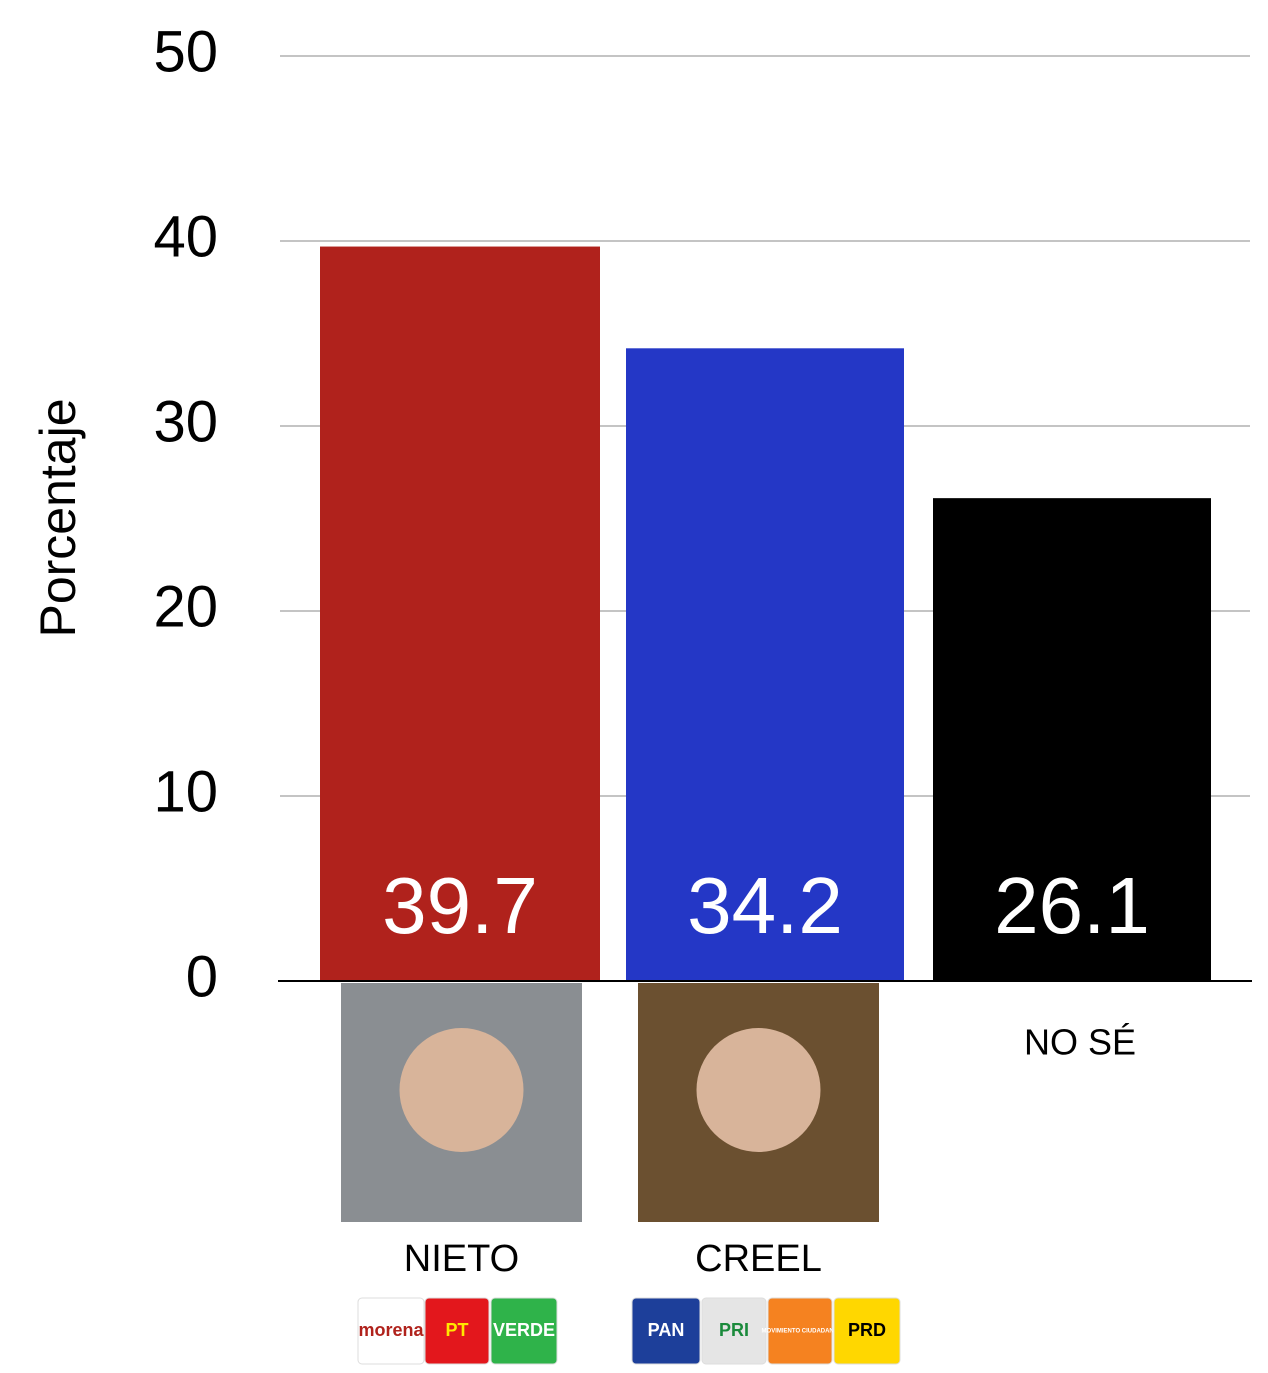  What do you see at coordinates (58, 517) in the screenshot?
I see `y-axis-label: Porcentaje` at bounding box center [58, 517].